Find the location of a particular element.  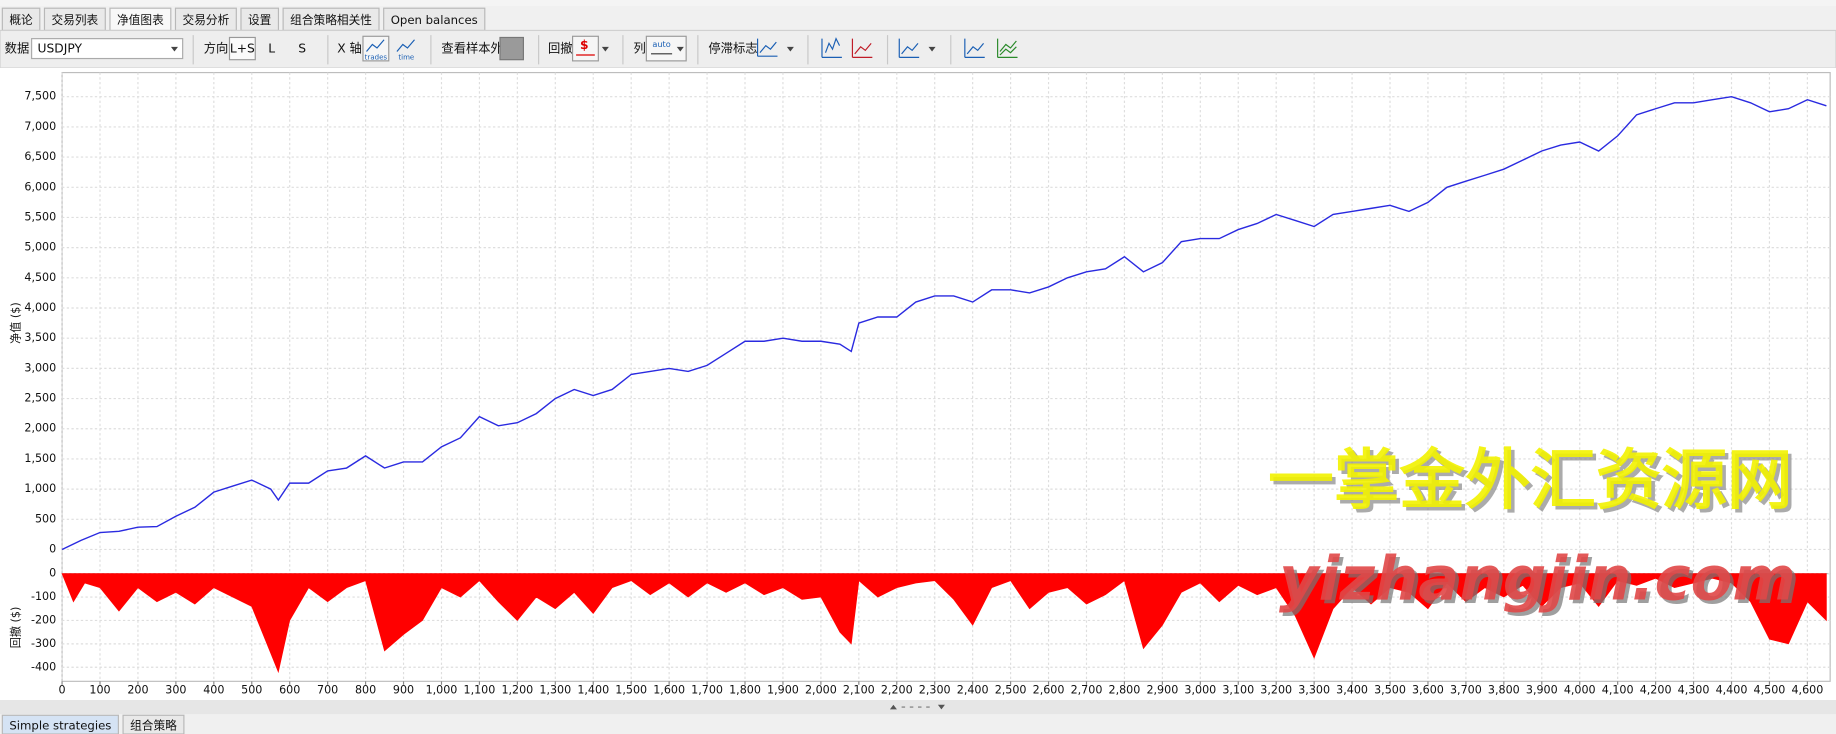

x-tick-label: 700 is located at coordinates (327, 690).